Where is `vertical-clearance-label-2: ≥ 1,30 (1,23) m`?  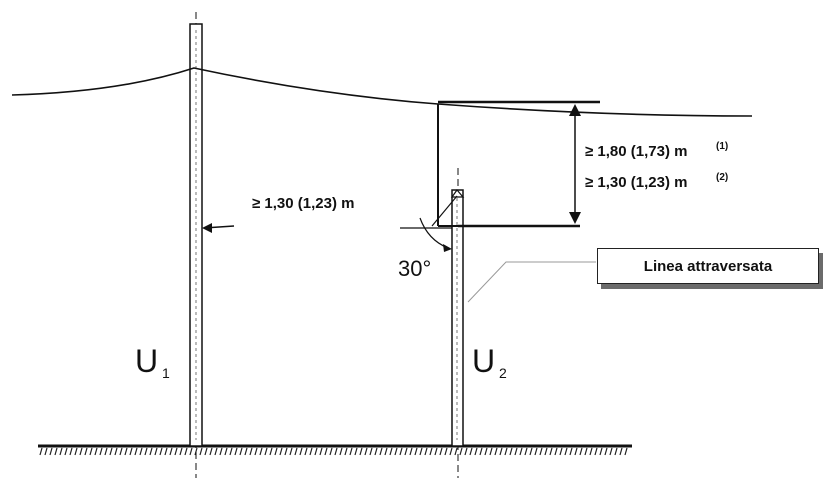 vertical-clearance-label-2: ≥ 1,30 (1,23) m is located at coordinates (636, 182).